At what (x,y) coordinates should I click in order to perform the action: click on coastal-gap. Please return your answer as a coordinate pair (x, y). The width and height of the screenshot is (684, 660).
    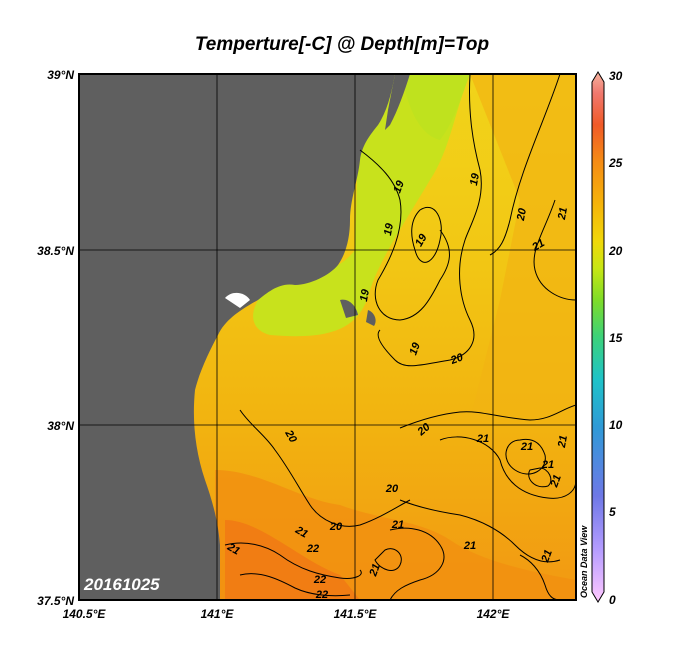
    Looking at the image, I should click on (237, 300).